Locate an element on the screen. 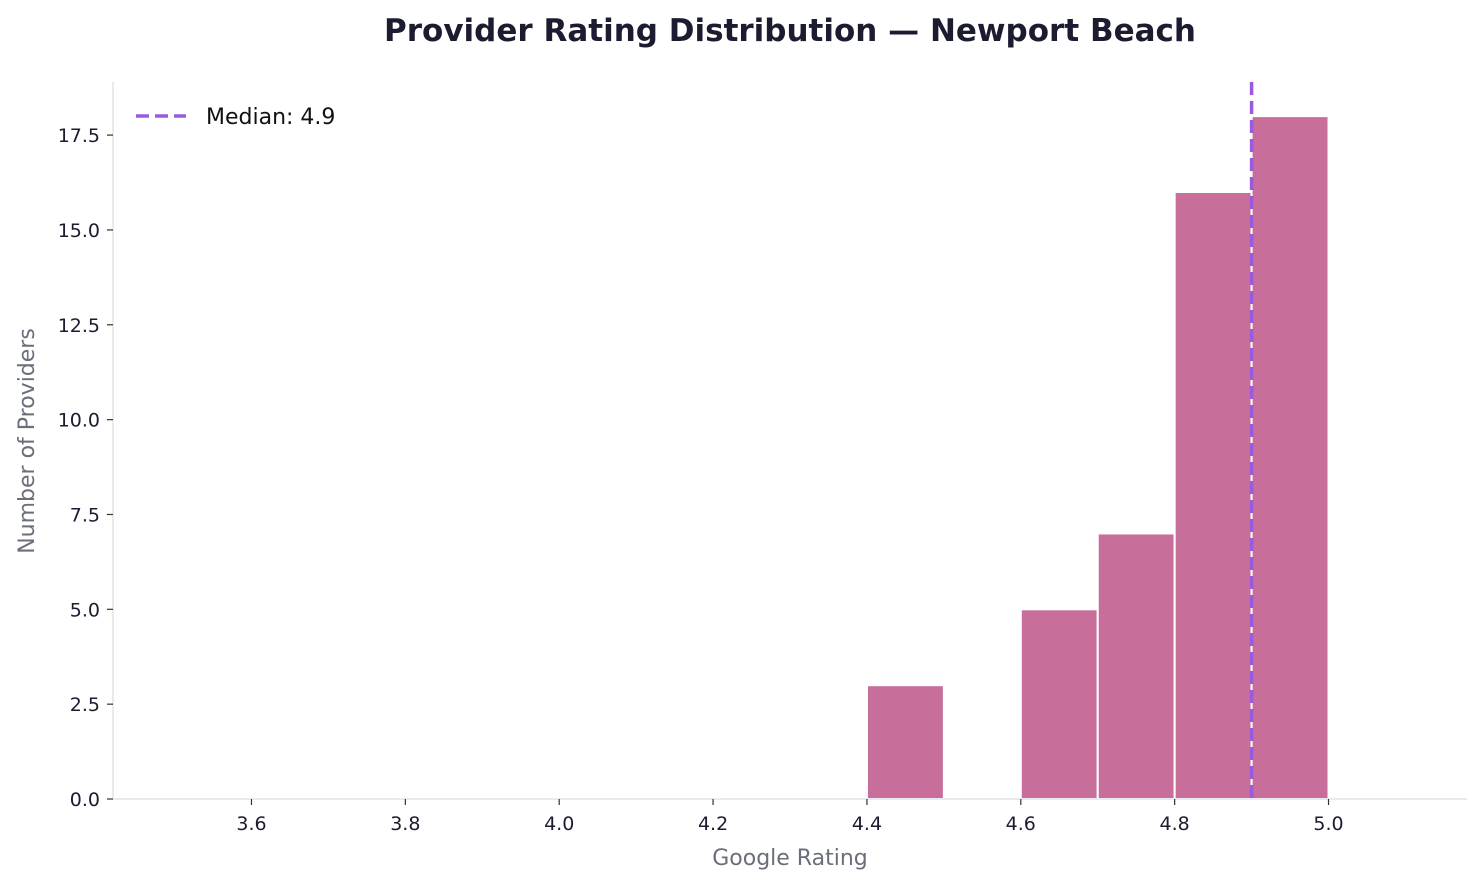 This screenshot has height=888, width=1482. y-axis-label: Number of Providers is located at coordinates (27, 441).